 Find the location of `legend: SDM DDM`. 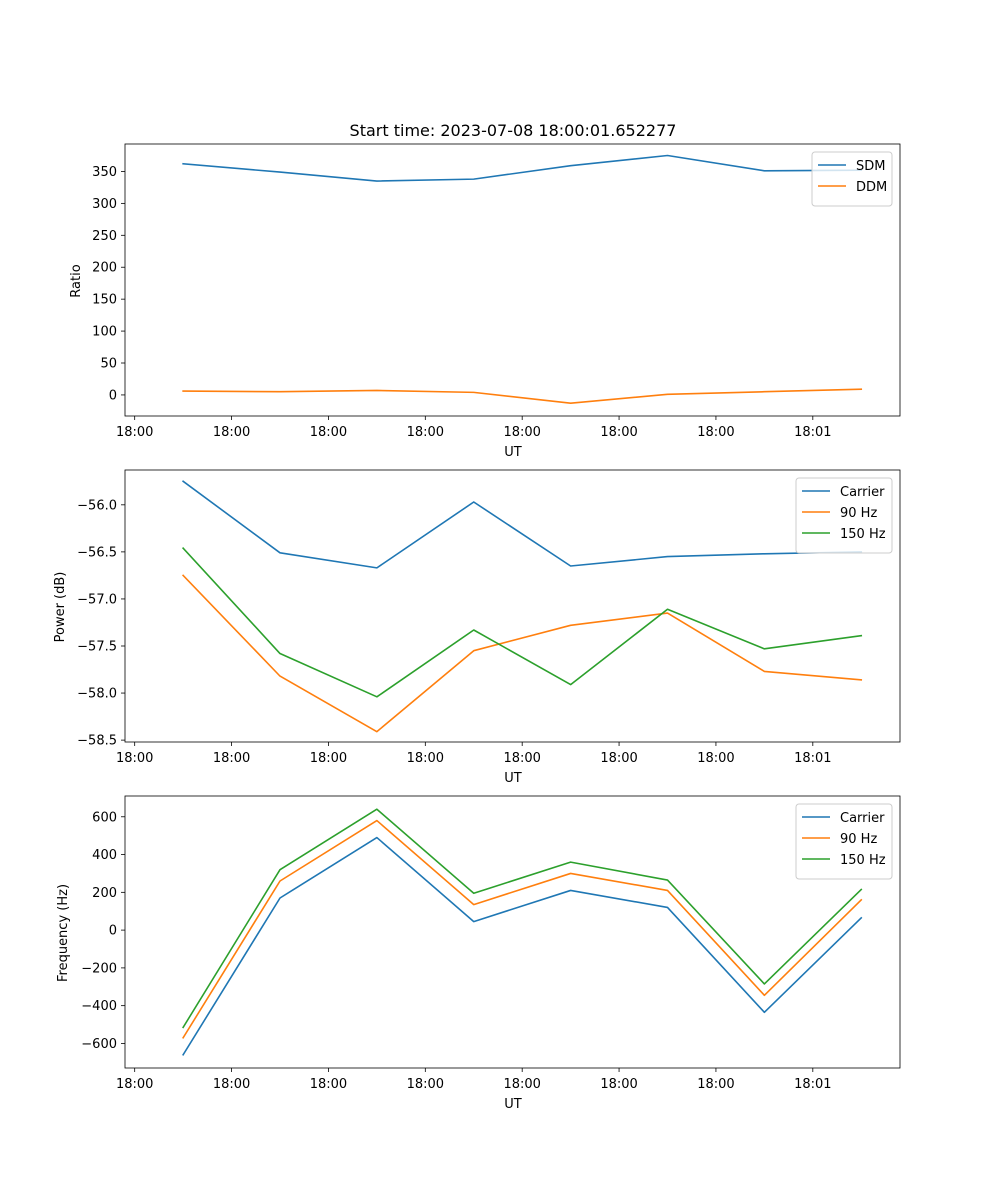

legend: SDM DDM is located at coordinates (852, 179).